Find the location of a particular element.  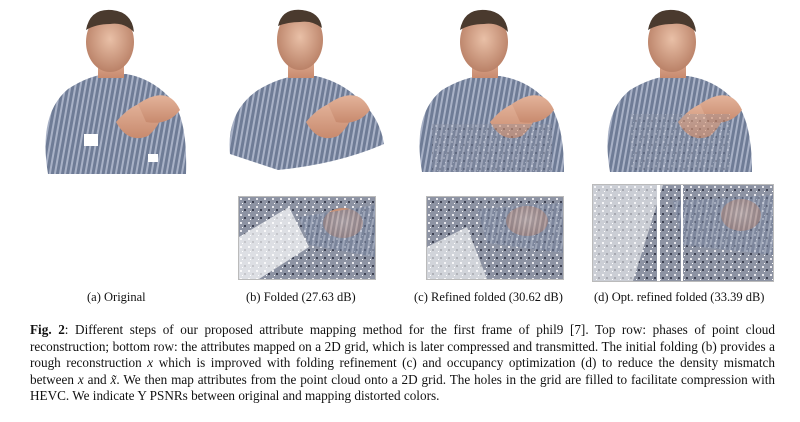

grid-map-folded is located at coordinates (307, 238).